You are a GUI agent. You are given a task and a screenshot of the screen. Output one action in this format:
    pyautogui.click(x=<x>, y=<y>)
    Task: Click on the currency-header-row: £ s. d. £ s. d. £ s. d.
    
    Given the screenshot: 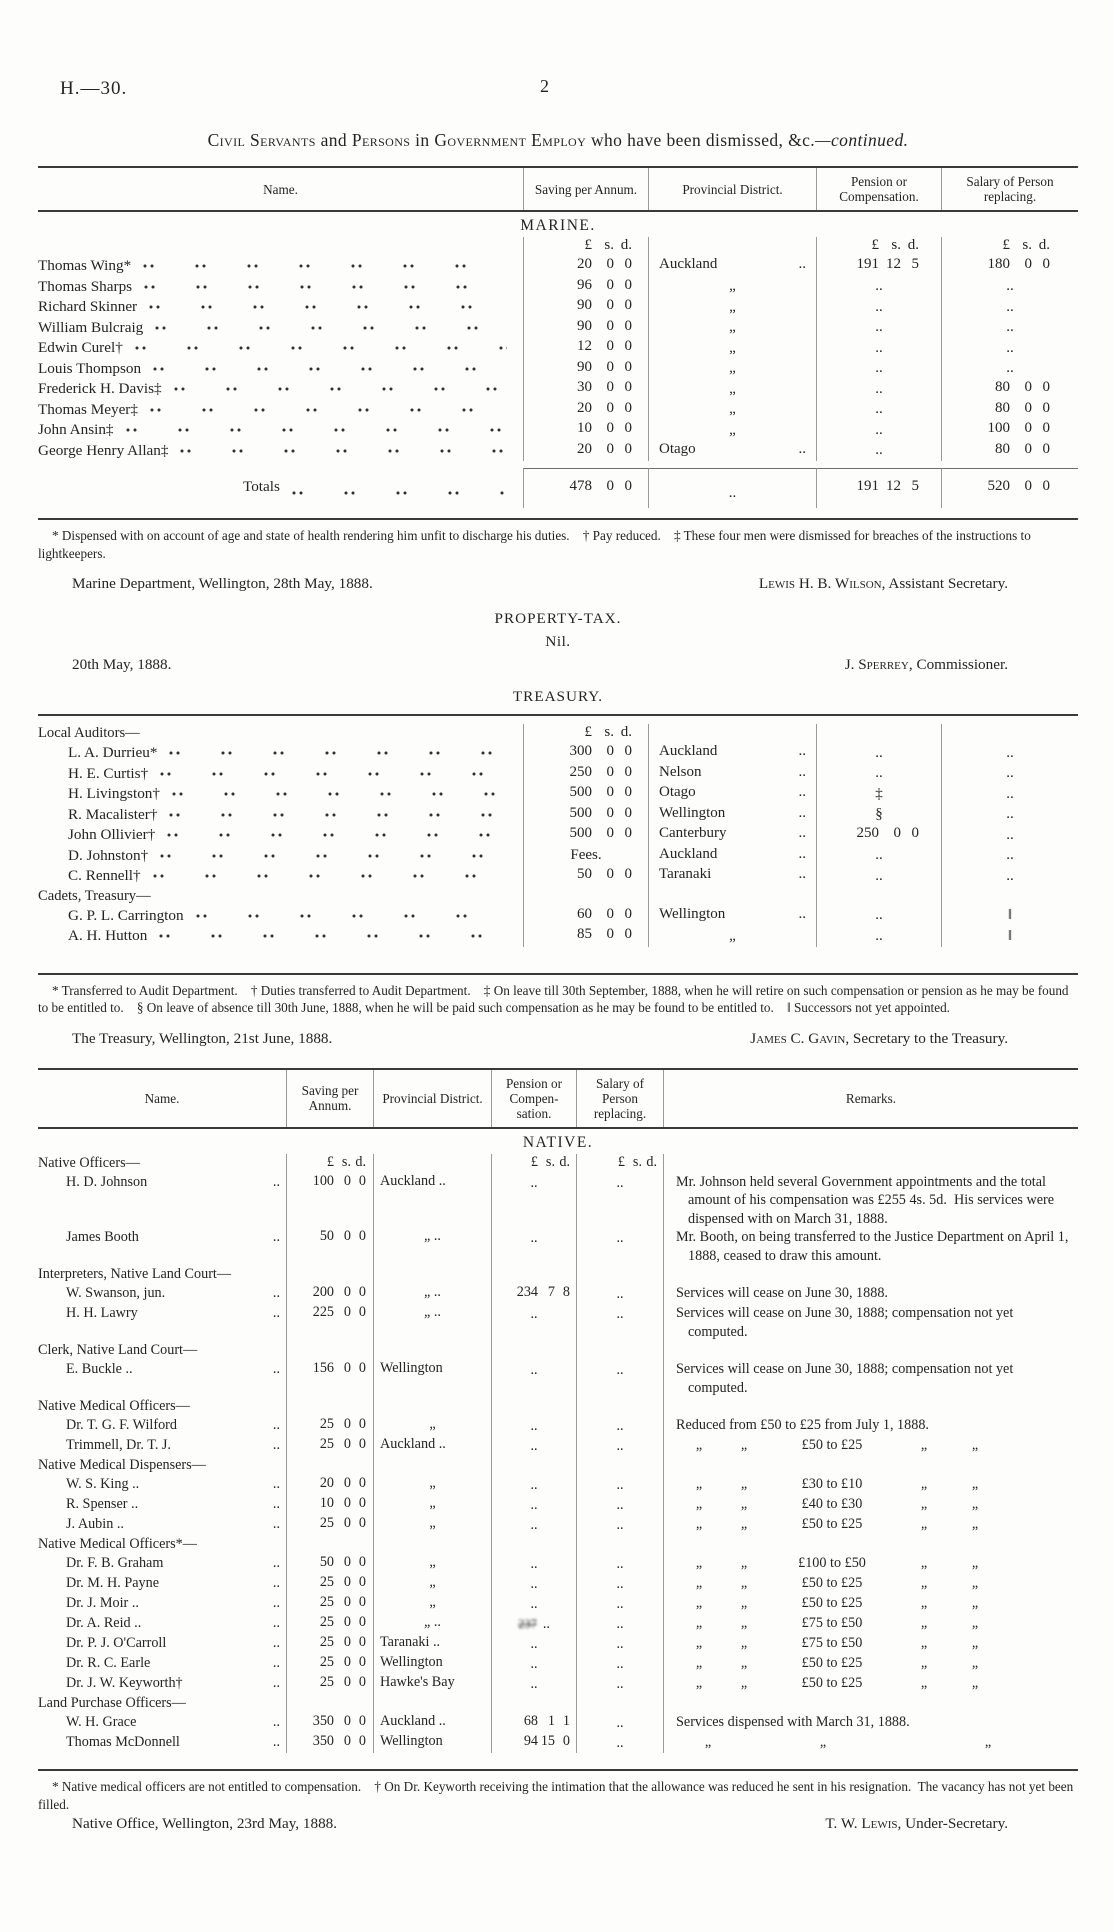 What is the action you would take?
    pyautogui.click(x=558, y=246)
    